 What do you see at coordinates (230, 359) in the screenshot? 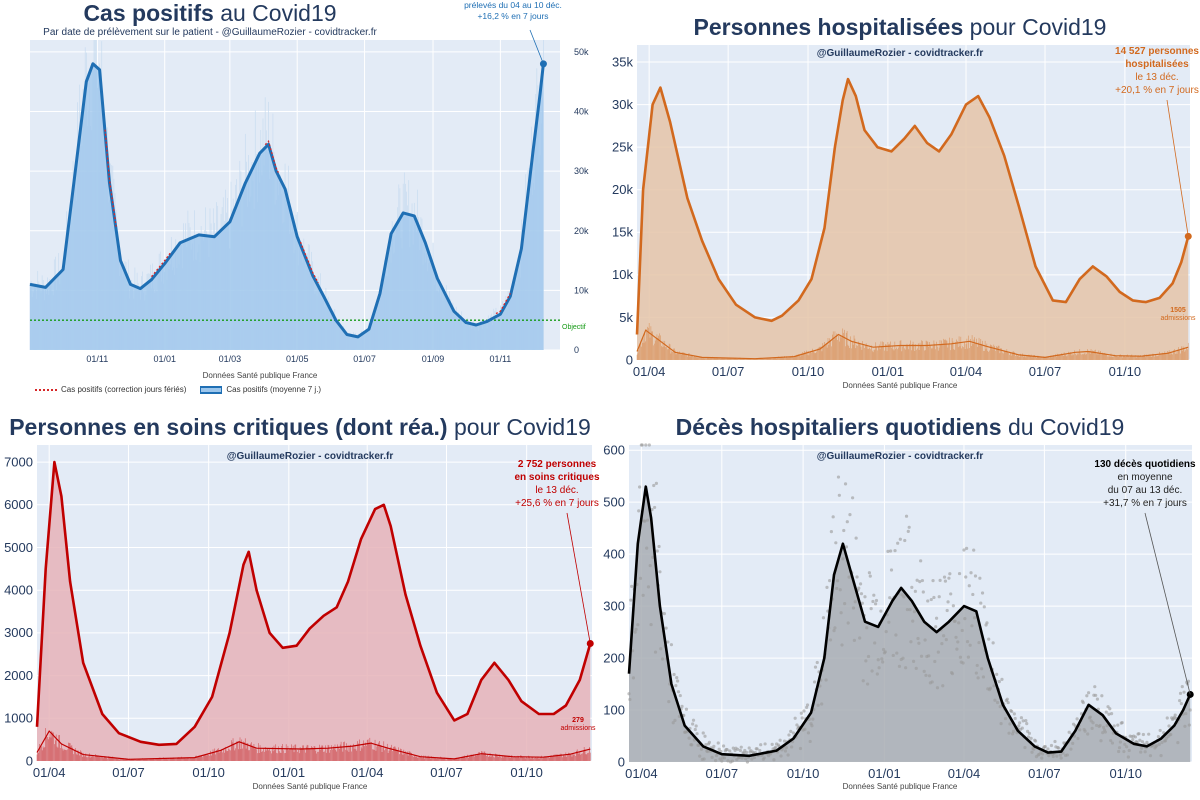
I see `x-tick-label: 01/03` at bounding box center [230, 359].